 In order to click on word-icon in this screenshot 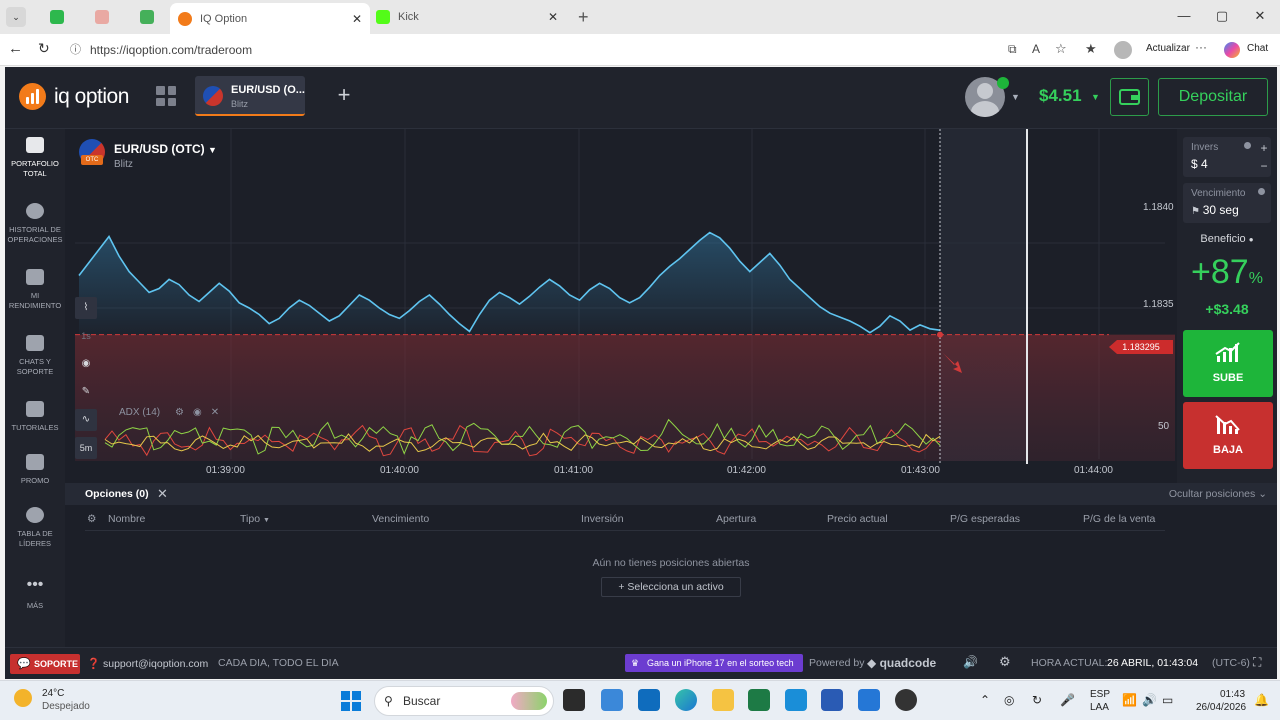, I will do `click(832, 700)`.